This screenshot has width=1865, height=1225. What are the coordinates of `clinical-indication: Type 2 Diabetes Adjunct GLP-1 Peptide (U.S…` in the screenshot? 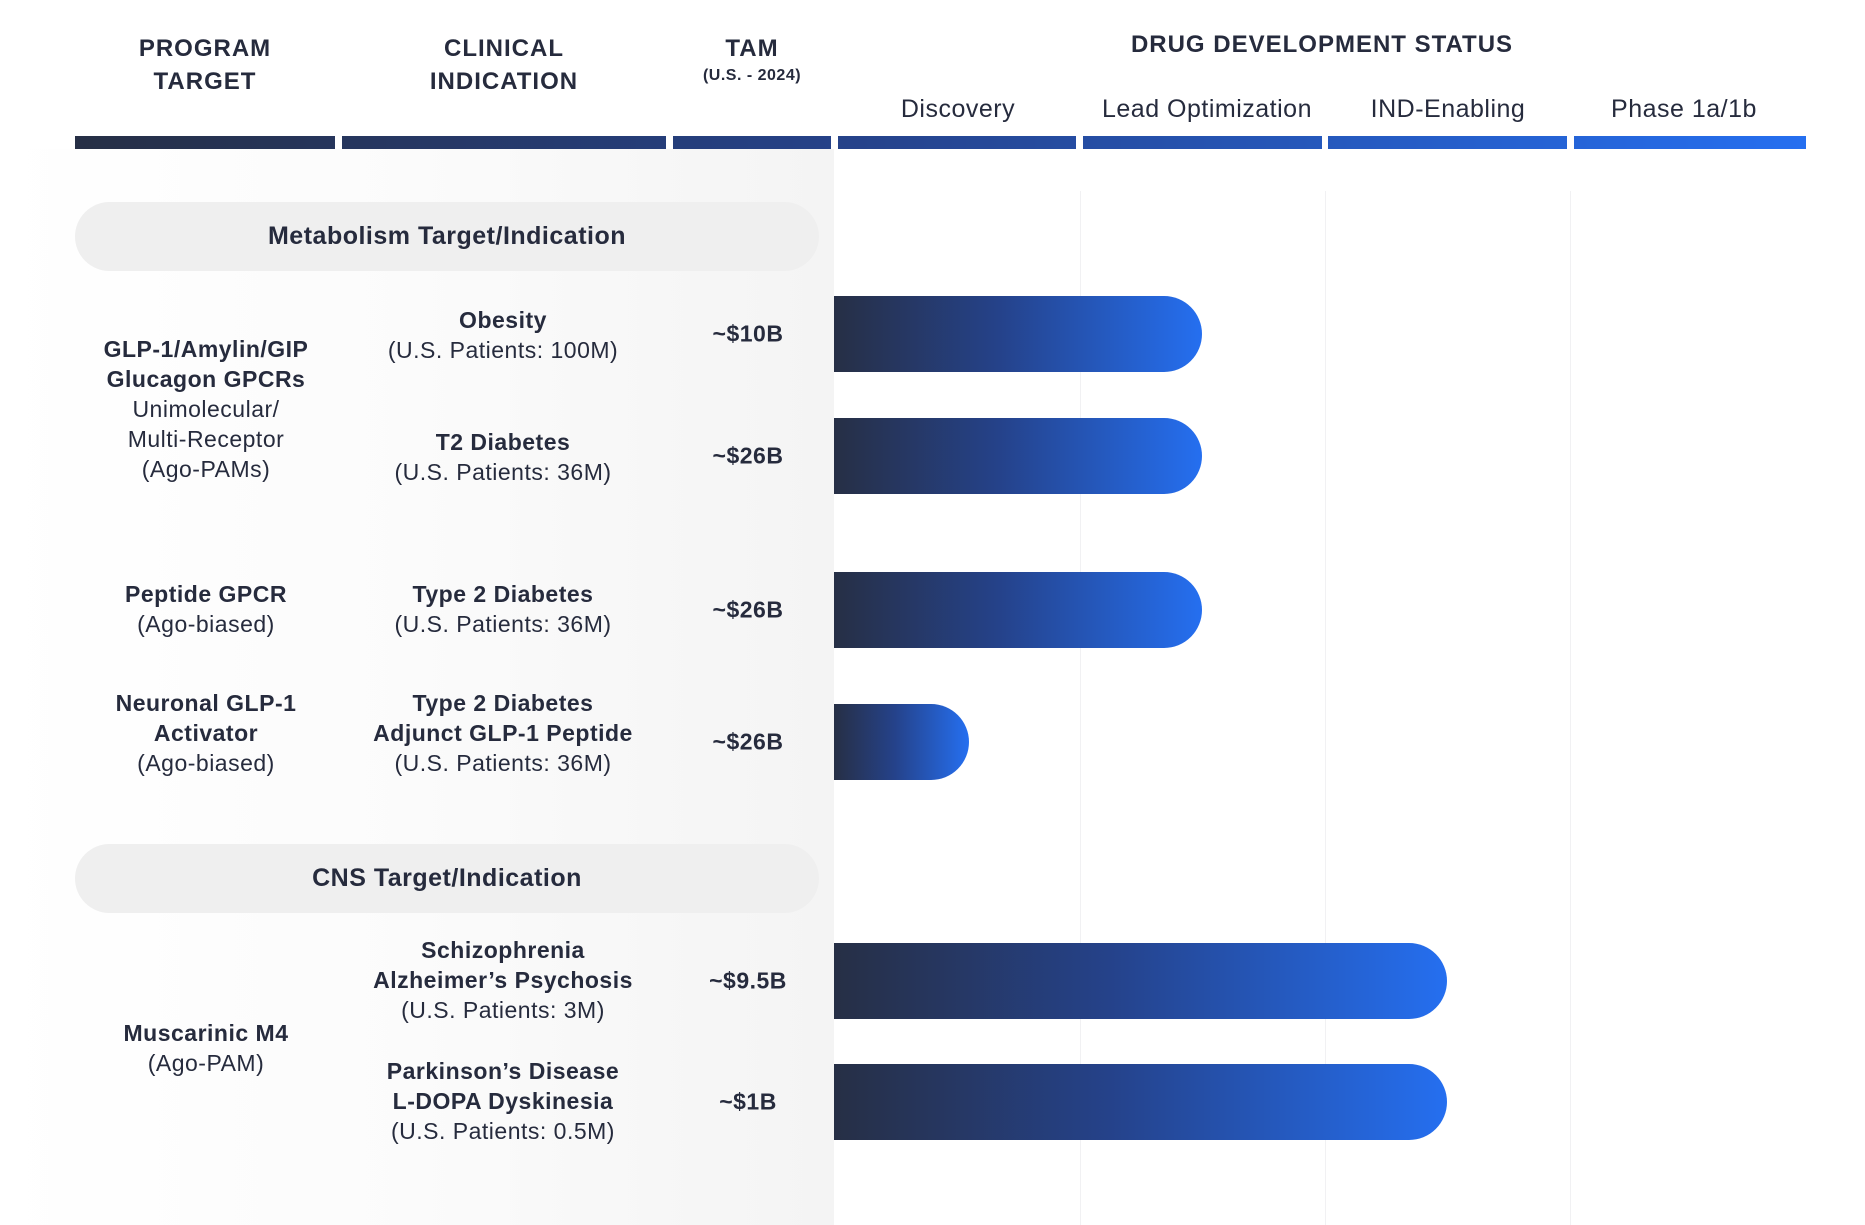 It's located at (503, 733).